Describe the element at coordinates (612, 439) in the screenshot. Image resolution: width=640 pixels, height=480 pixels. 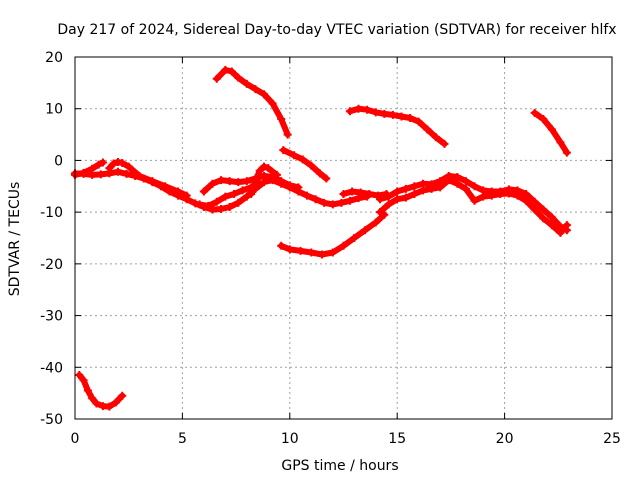
I see `x-tick-label: 25` at that location.